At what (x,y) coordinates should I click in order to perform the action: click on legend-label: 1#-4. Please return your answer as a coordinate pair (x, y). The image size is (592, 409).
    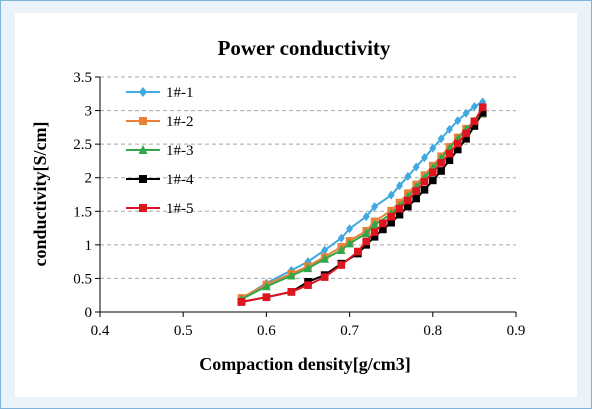
    Looking at the image, I should click on (180, 180).